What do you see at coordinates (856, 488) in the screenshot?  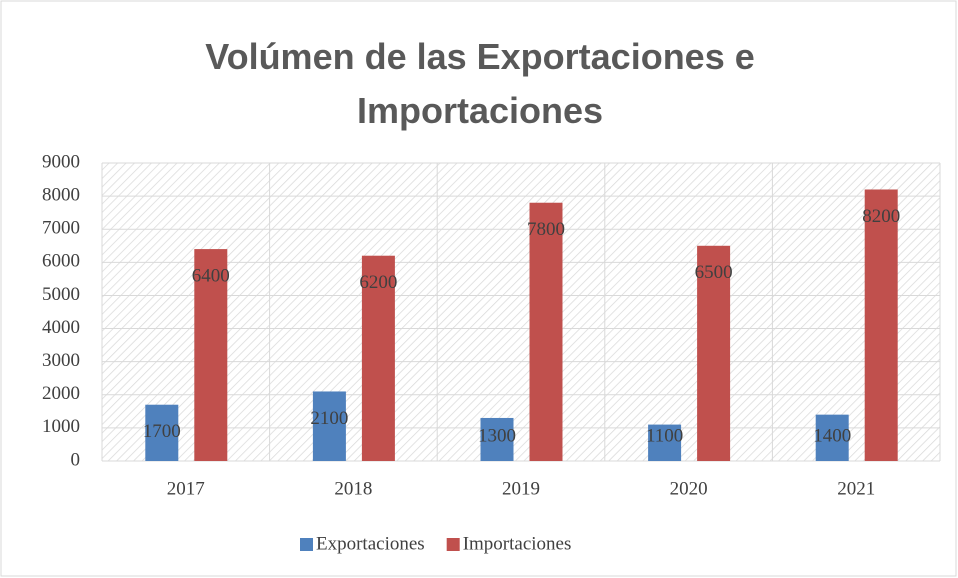 I see `x-tick-label: 2021` at bounding box center [856, 488].